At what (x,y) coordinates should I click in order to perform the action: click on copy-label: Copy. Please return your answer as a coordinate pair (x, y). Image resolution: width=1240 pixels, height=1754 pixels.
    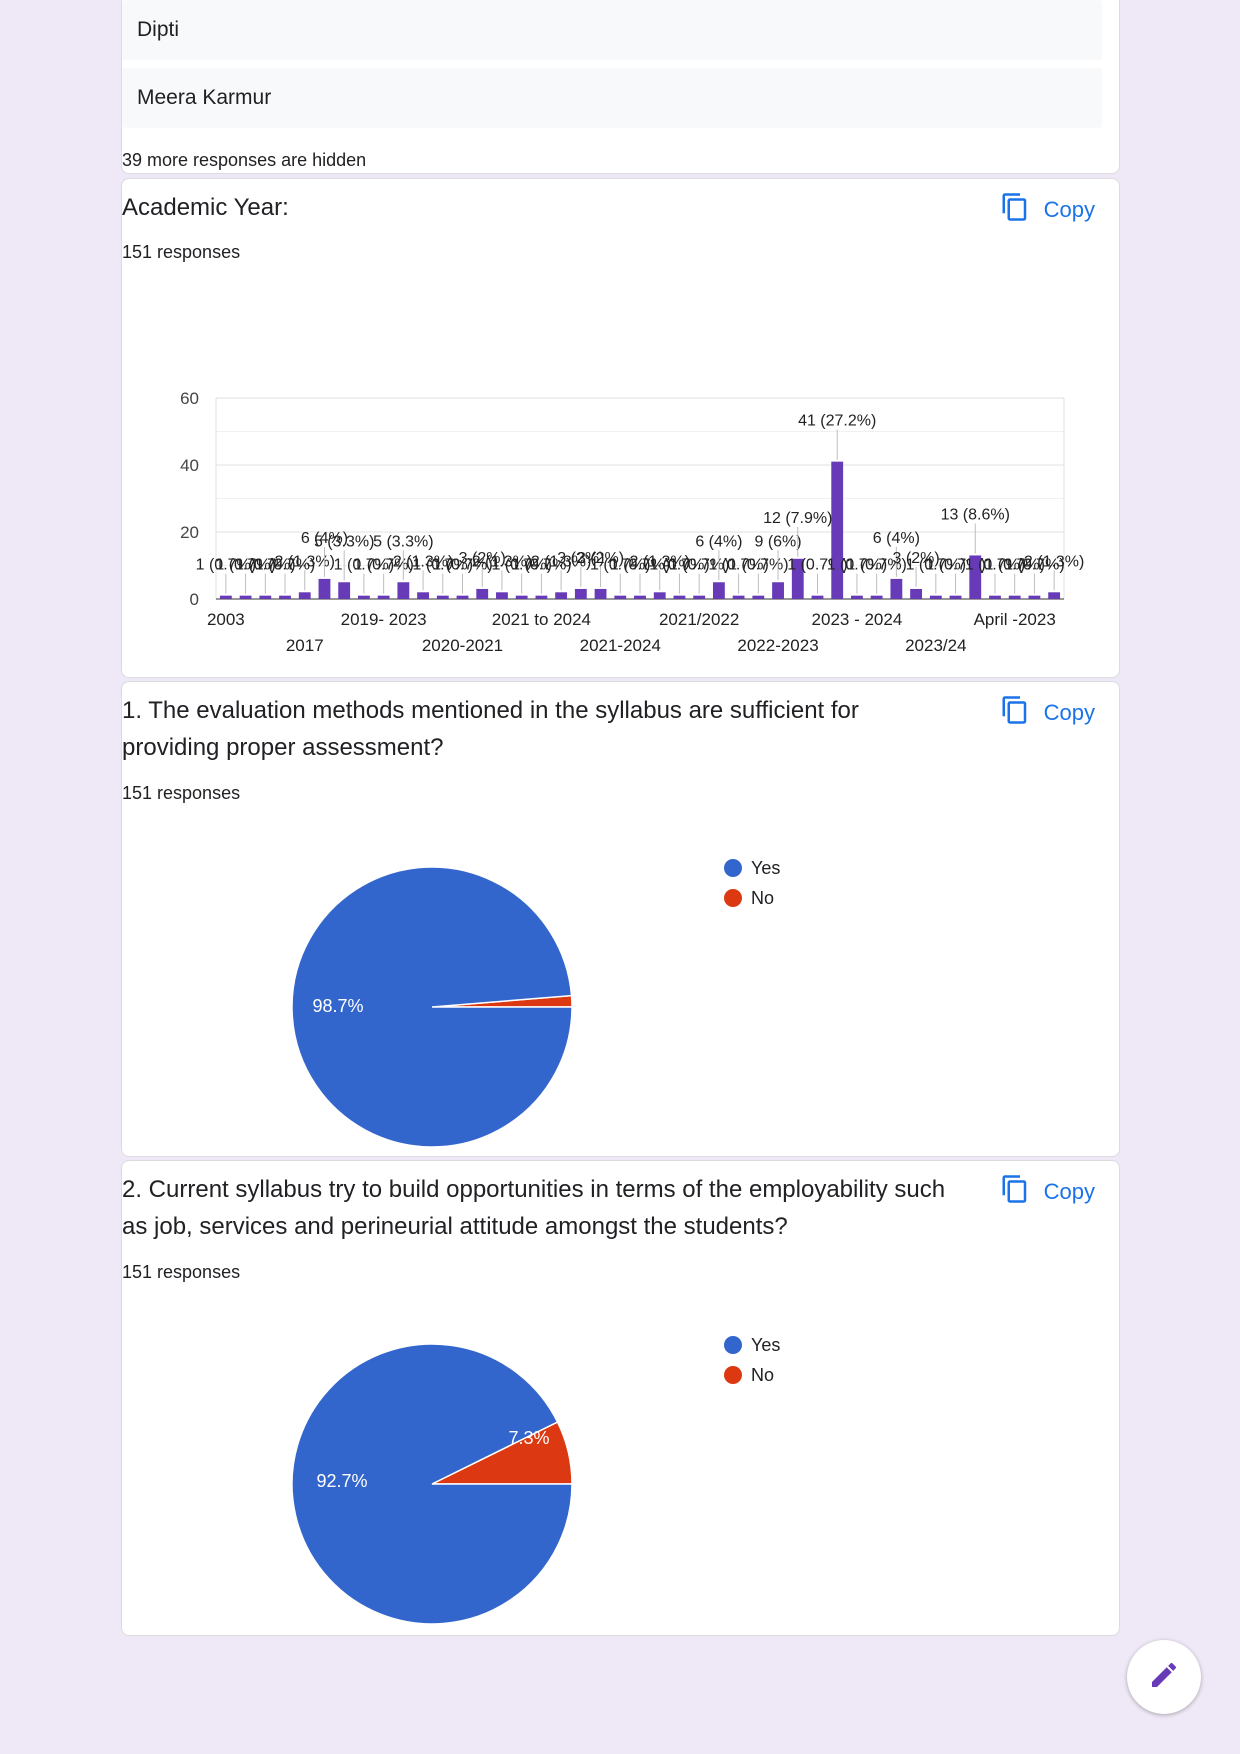
    Looking at the image, I should click on (1069, 712).